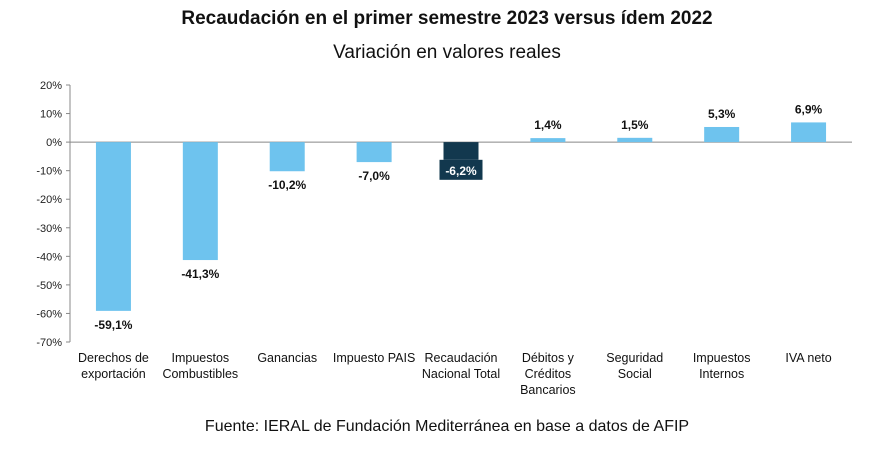 The height and width of the screenshot is (455, 894). What do you see at coordinates (809, 109) in the screenshot?
I see `data-label: 6,9%` at bounding box center [809, 109].